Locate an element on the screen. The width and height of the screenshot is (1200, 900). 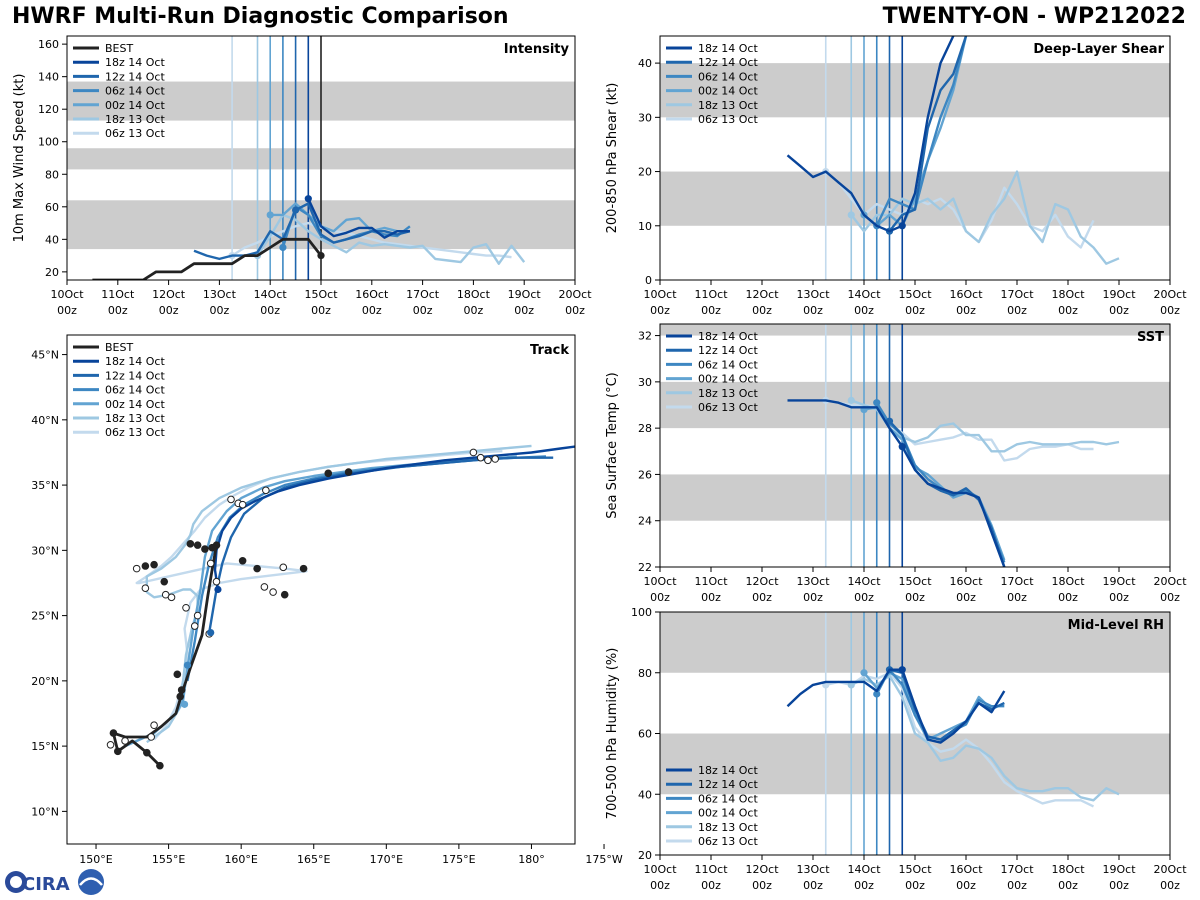
x-tick-label: 12Oct is located at coordinates (762, 581).